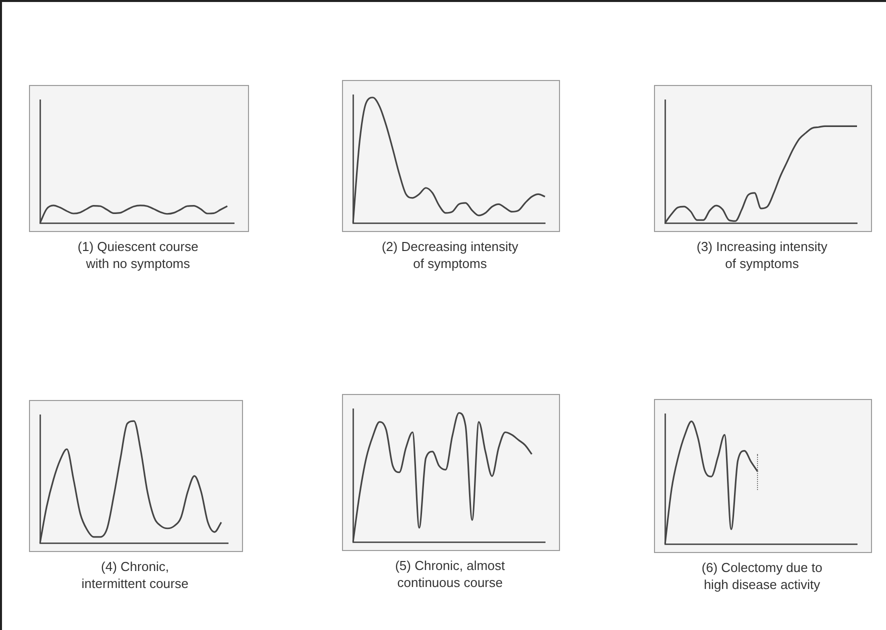 The image size is (886, 630). I want to click on text: (3) Increasing intensity of symptoms, so click(762, 255).